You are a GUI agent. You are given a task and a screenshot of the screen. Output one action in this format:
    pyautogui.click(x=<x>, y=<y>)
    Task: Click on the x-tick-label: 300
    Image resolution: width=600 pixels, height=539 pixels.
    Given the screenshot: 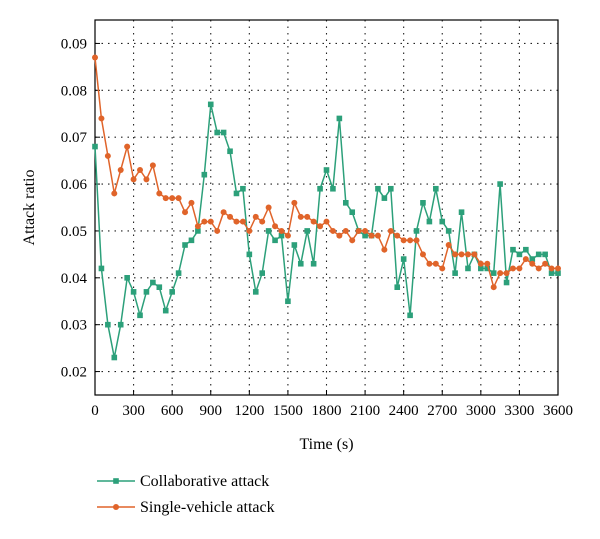 What is the action you would take?
    pyautogui.click(x=133, y=411)
    